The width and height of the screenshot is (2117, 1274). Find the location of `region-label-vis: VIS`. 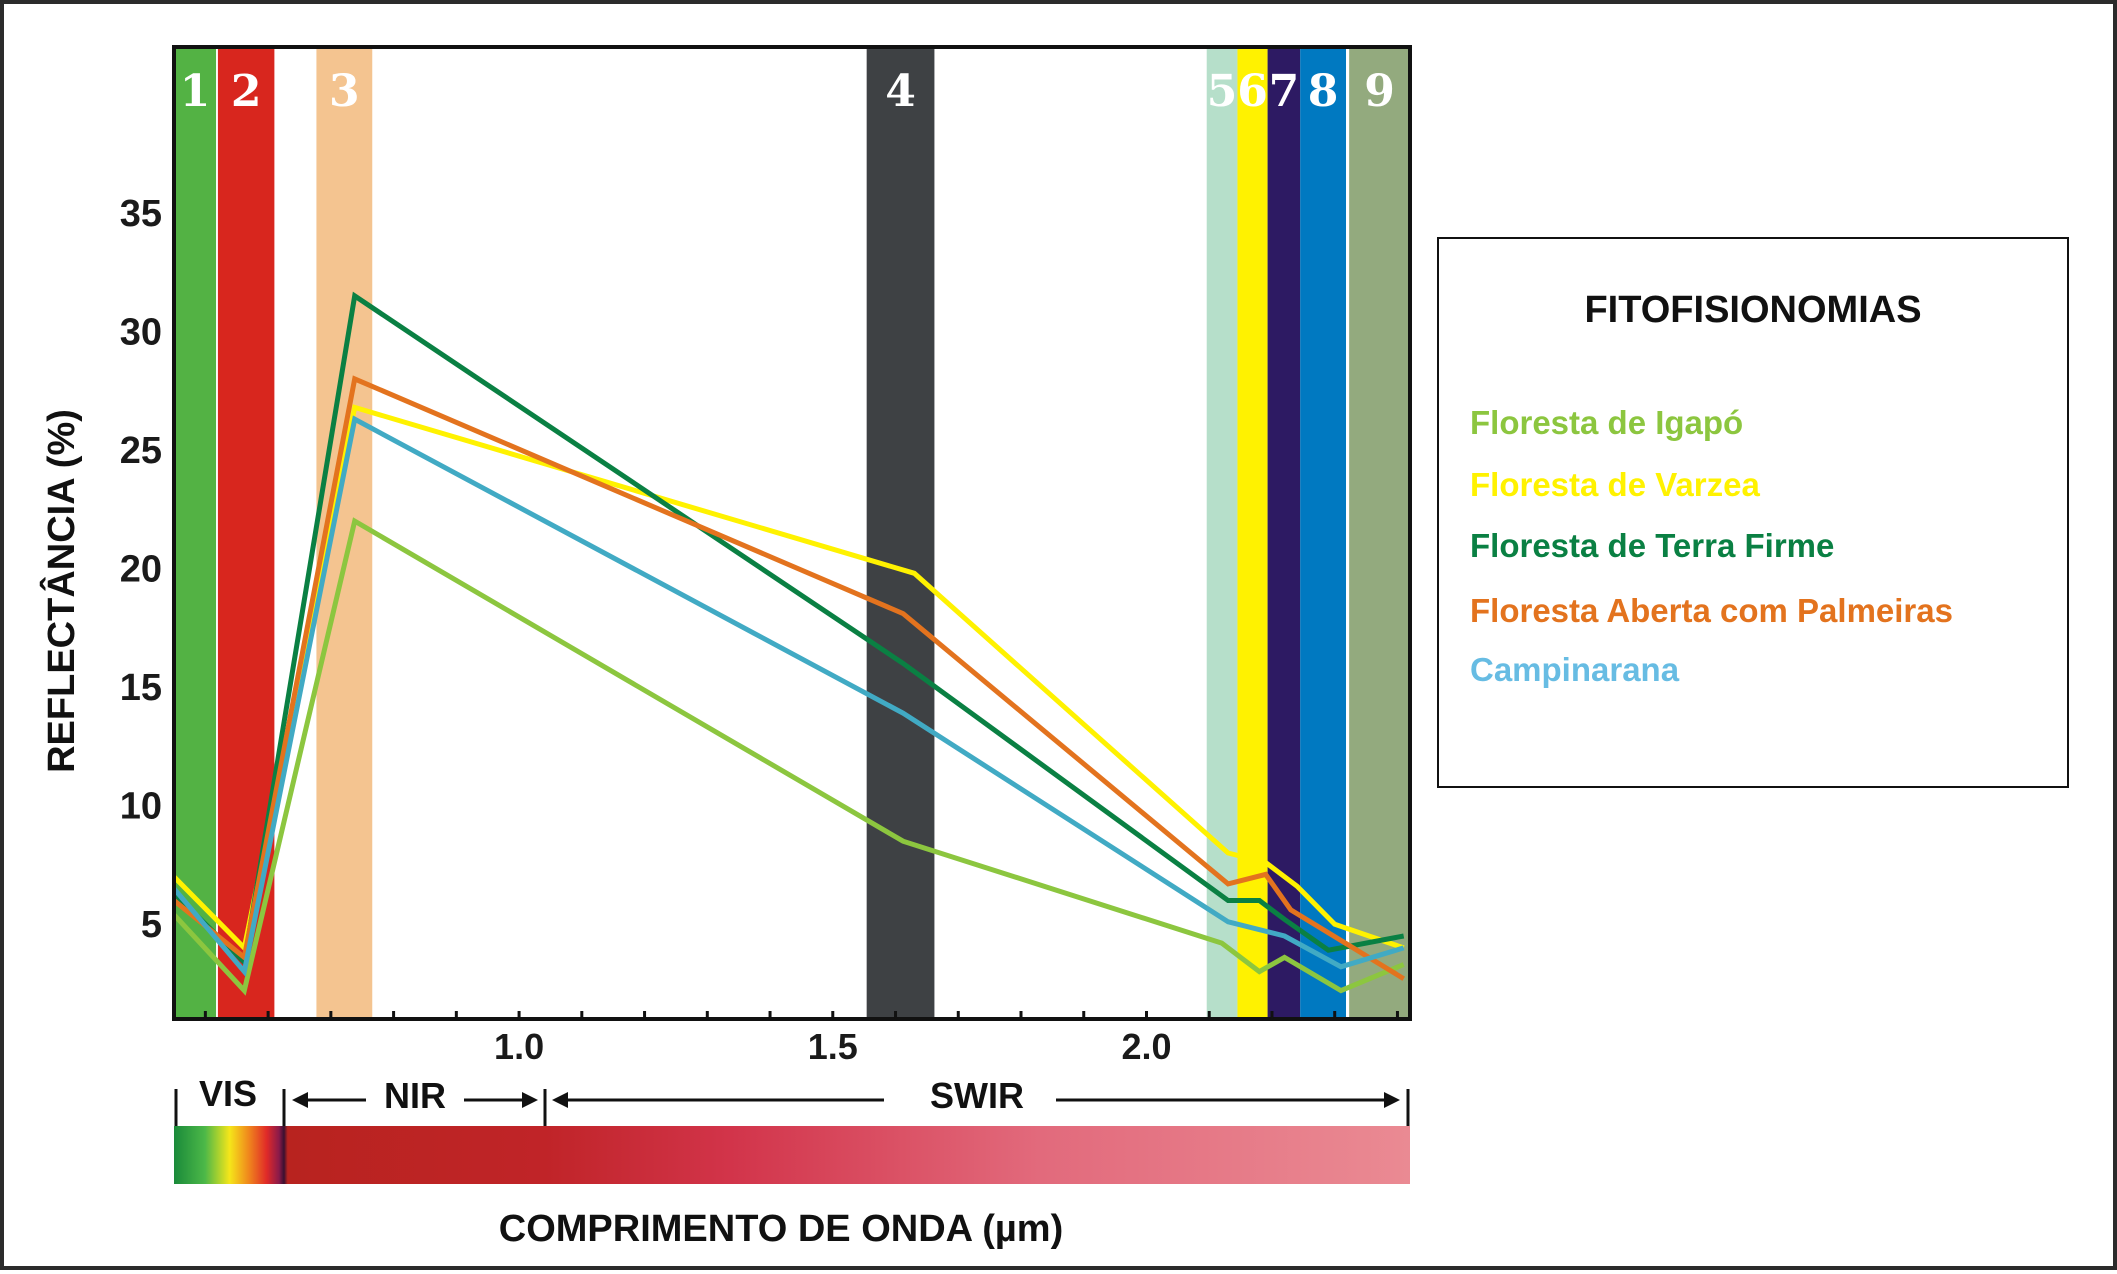

region-label-vis: VIS is located at coordinates (228, 1093).